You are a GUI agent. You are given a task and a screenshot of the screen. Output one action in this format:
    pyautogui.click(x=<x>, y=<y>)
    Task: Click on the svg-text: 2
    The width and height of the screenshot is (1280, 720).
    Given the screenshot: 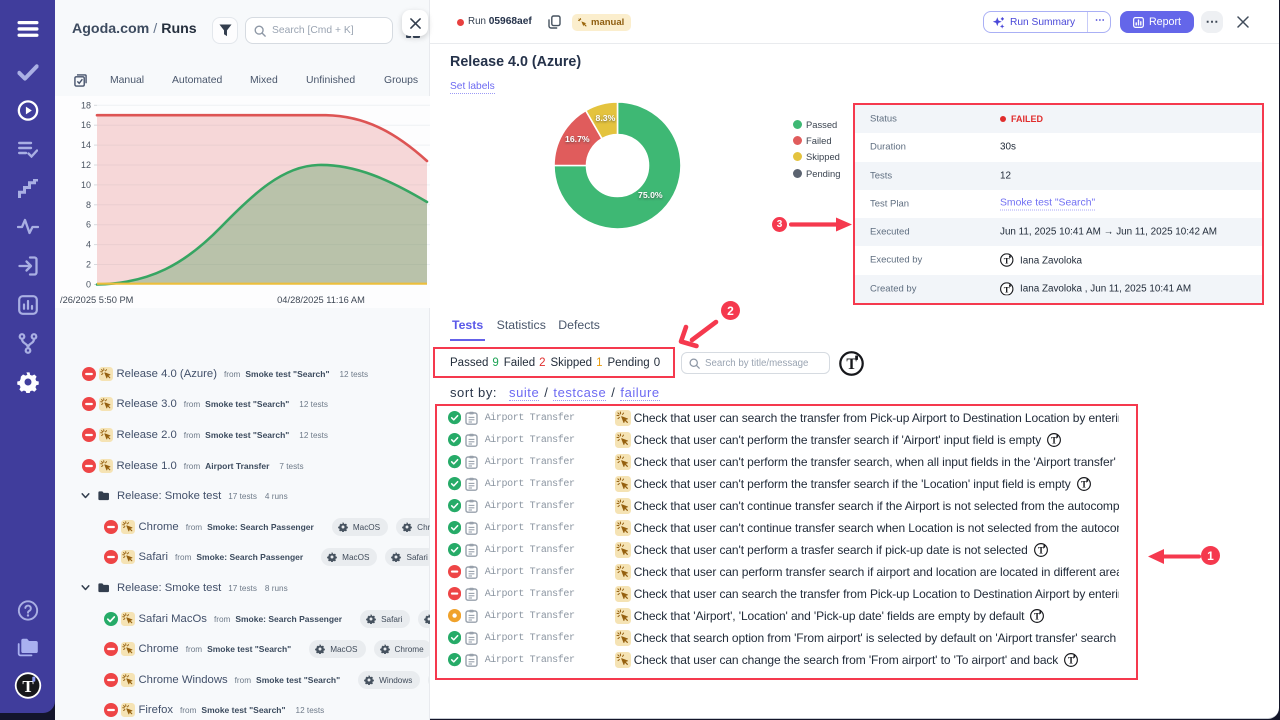 What is the action you would take?
    pyautogui.click(x=88, y=265)
    